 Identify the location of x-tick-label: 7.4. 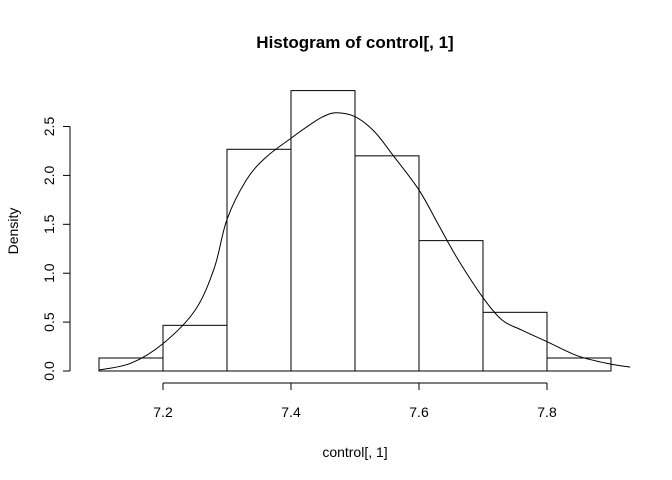
(291, 412).